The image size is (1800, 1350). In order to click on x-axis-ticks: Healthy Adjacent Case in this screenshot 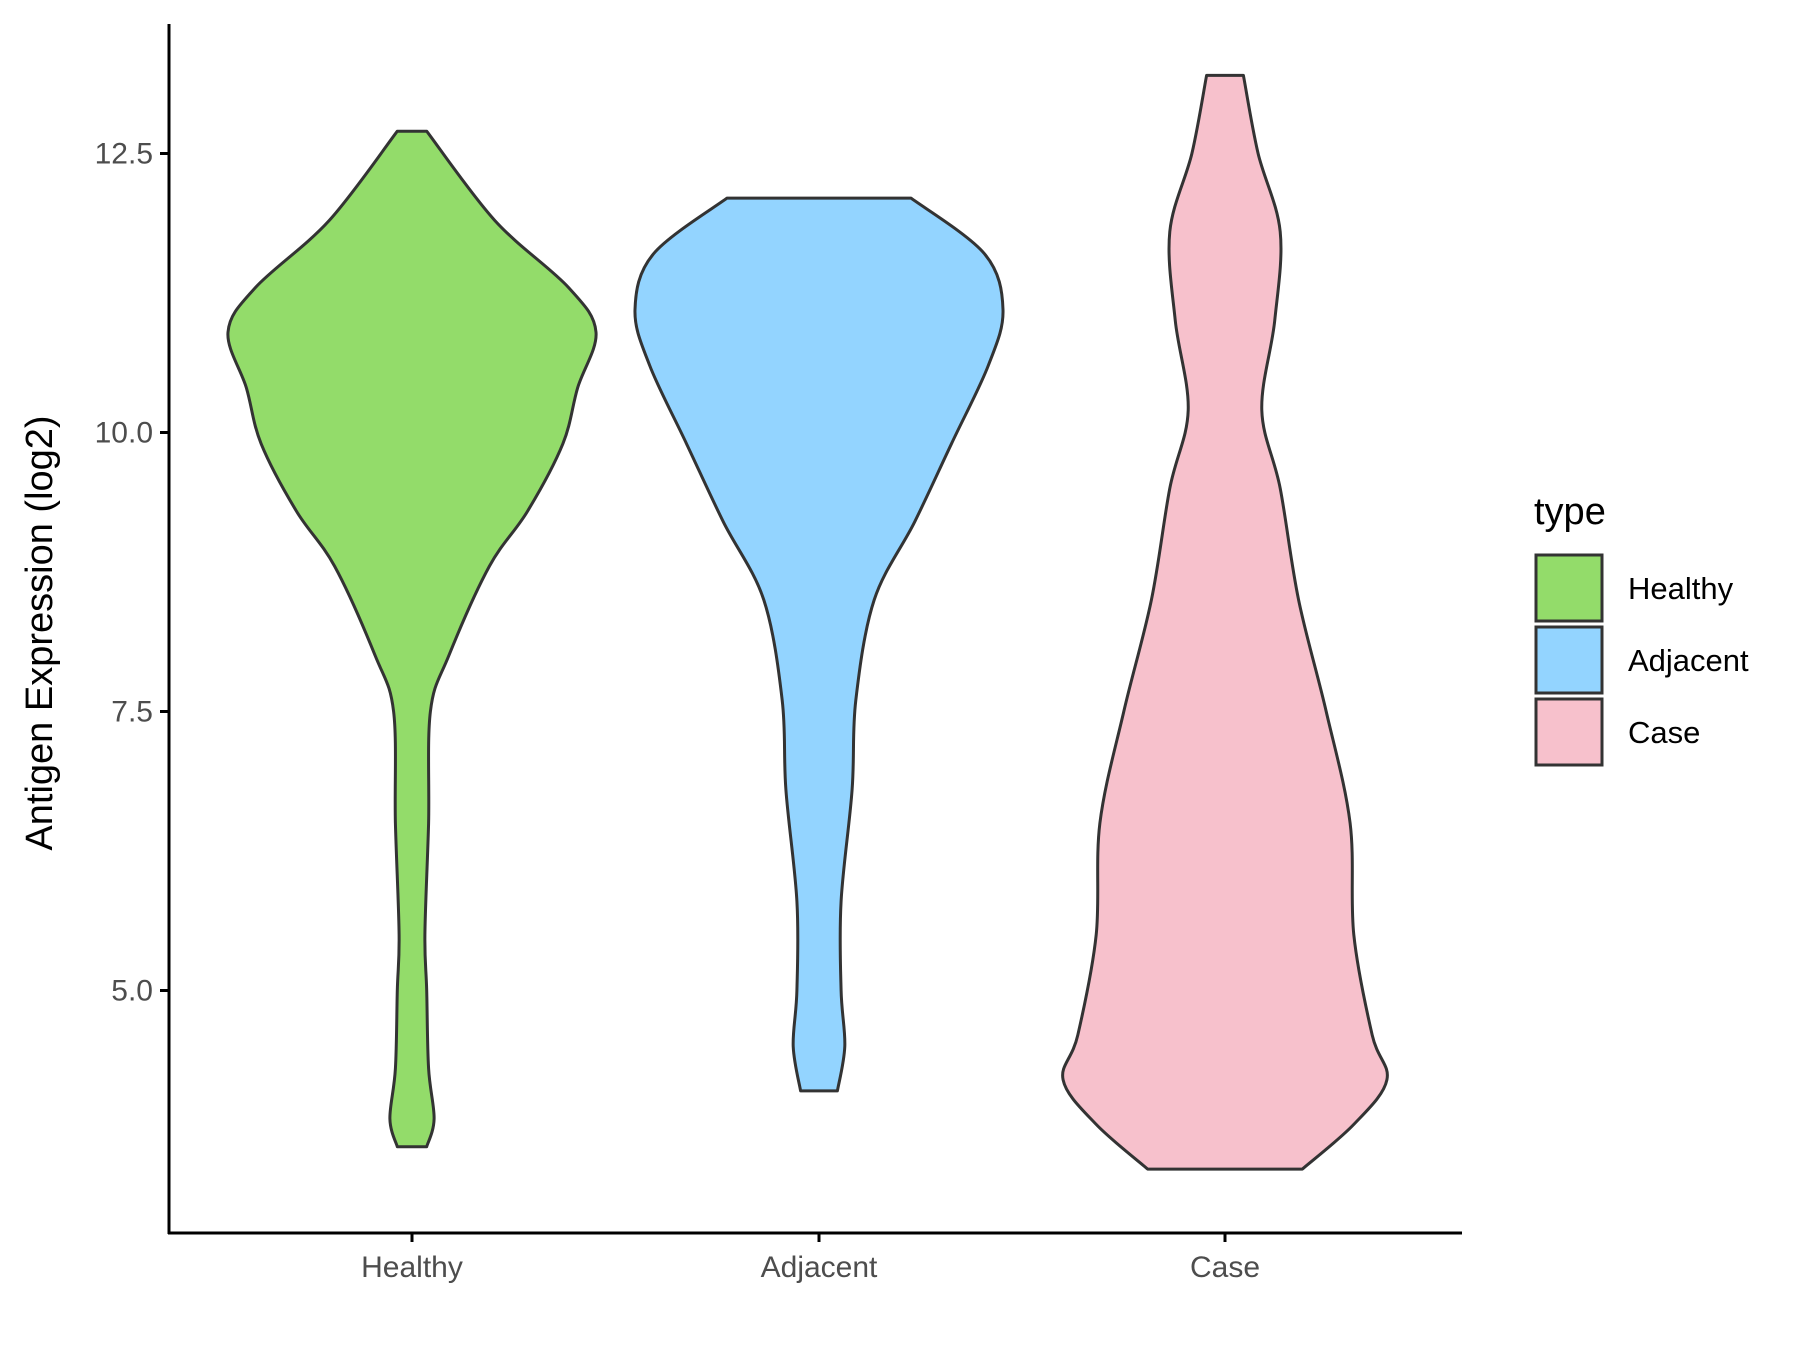, I will do `click(810, 1258)`.